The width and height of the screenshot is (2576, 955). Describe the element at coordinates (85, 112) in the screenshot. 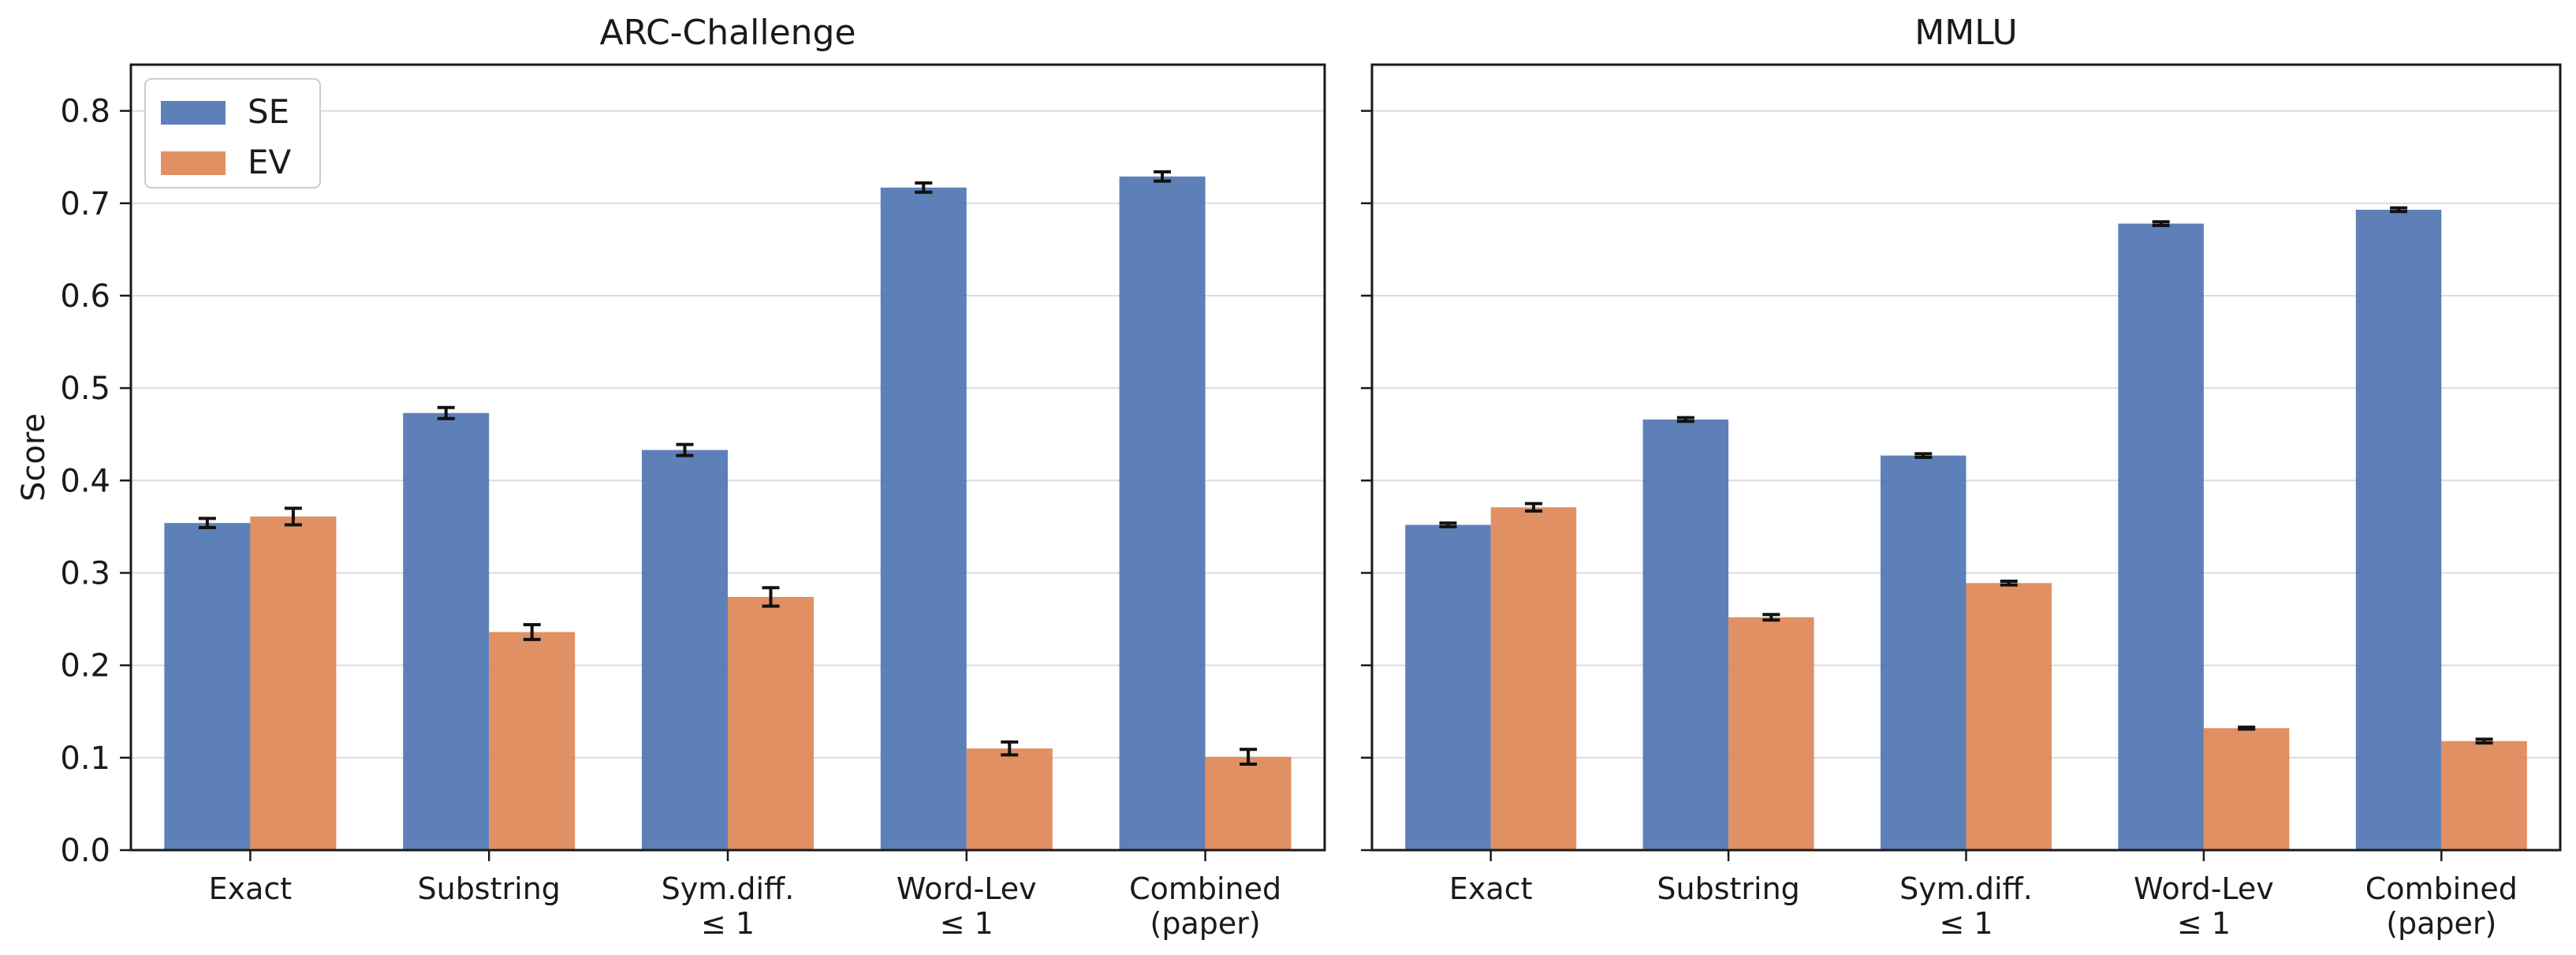

I see `y-tick-label: 0.8` at that location.